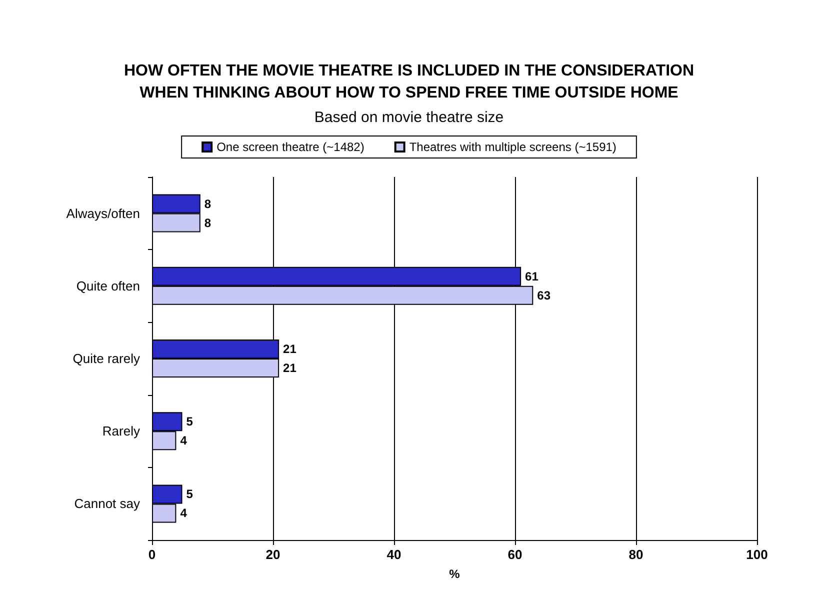  Describe the element at coordinates (108, 286) in the screenshot. I see `y-tick-label: Quite often` at that location.